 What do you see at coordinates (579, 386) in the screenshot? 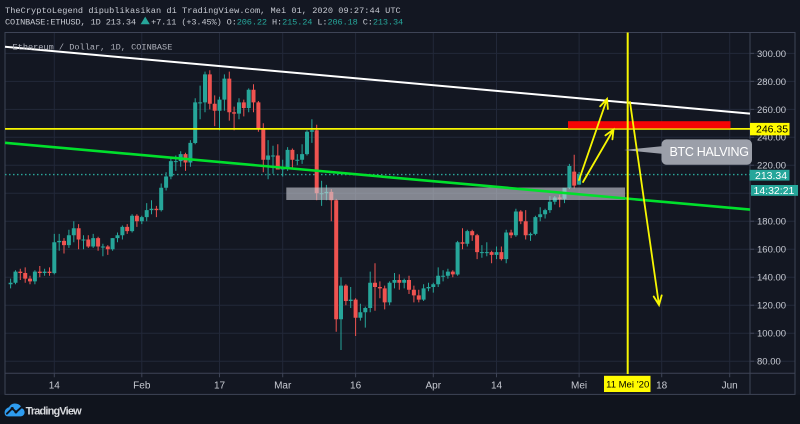
I see `svg-text: Mei` at bounding box center [579, 386].